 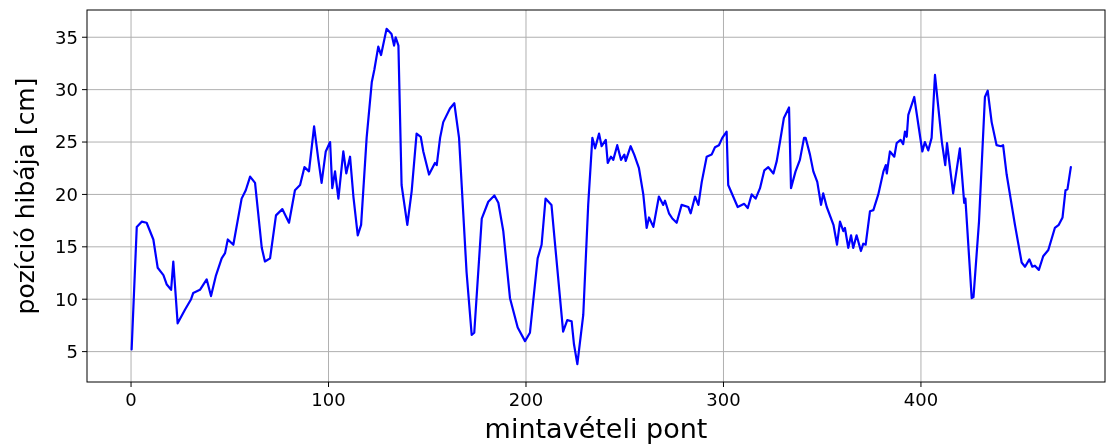 I want to click on x-tick-label: 300, so click(x=723, y=399).